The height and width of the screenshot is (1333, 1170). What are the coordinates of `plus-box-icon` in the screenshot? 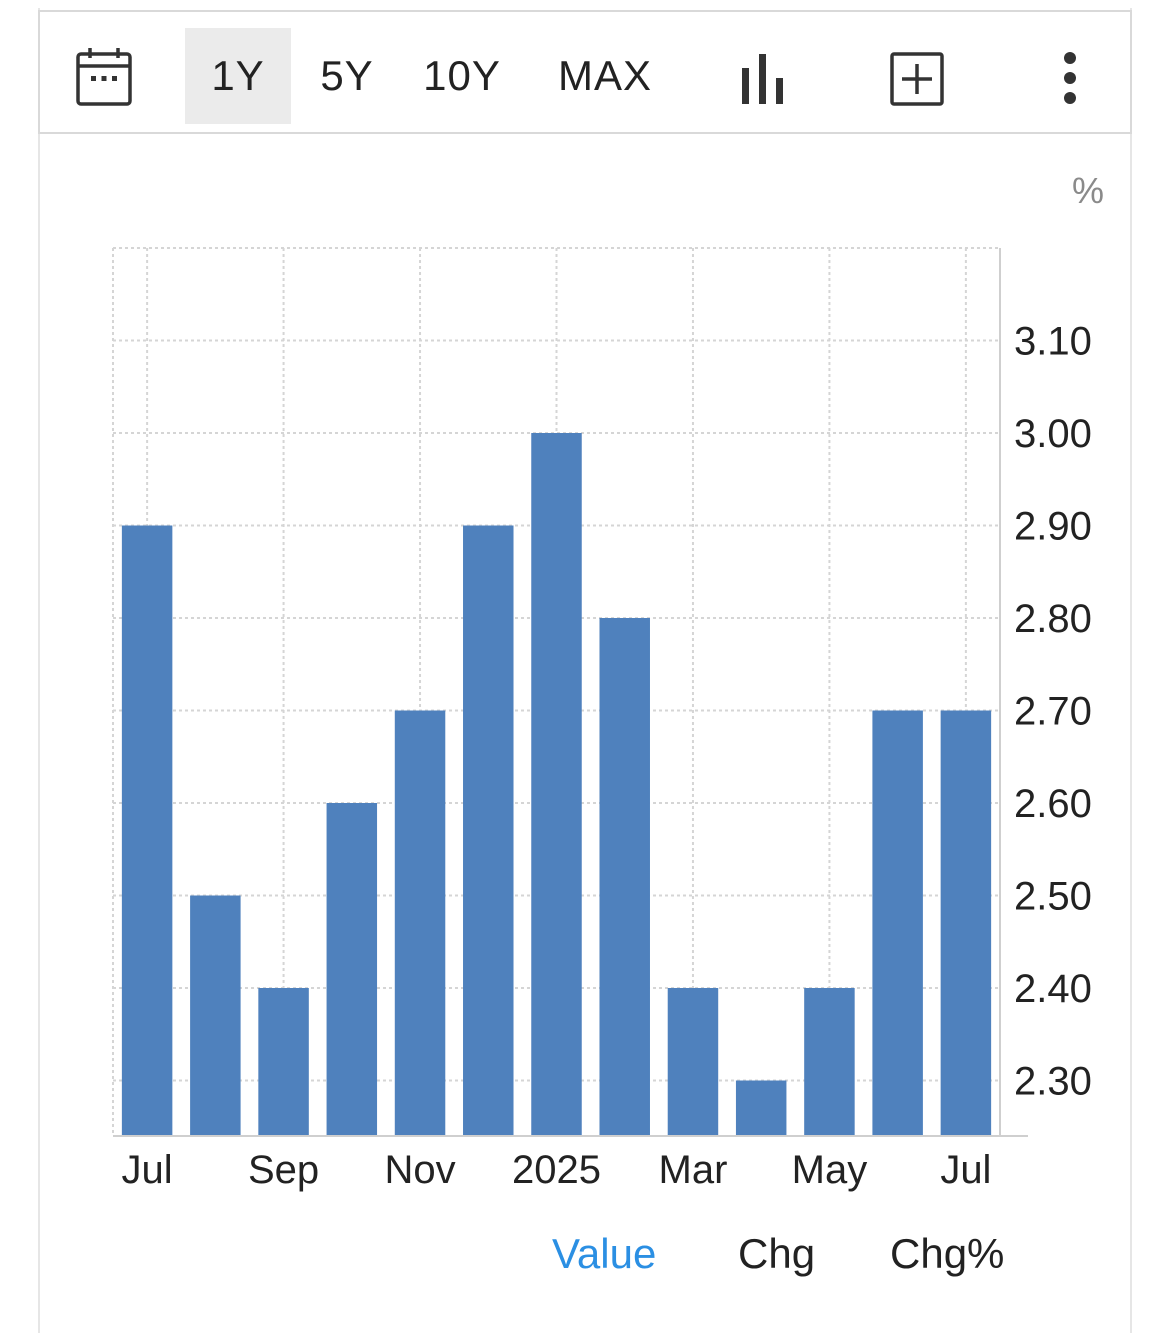 It's located at (917, 79).